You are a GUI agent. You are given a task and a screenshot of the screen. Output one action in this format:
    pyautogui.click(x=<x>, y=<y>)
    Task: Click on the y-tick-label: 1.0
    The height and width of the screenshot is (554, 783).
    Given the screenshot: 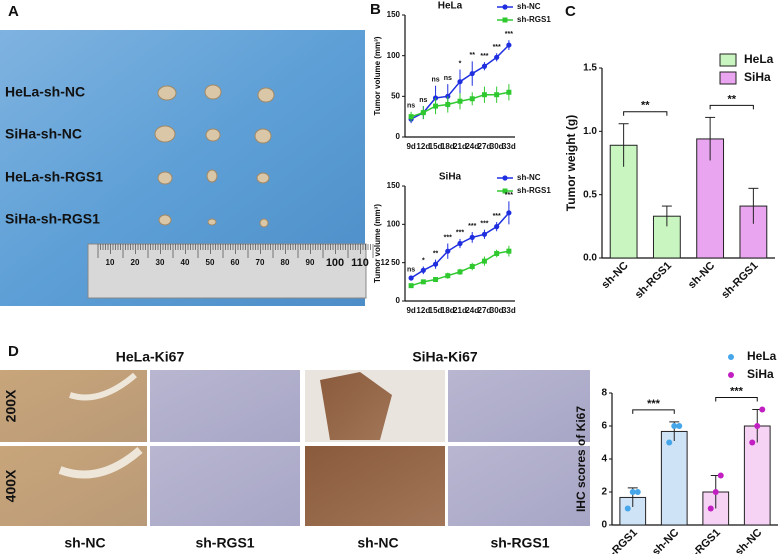 What is the action you would take?
    pyautogui.click(x=590, y=131)
    